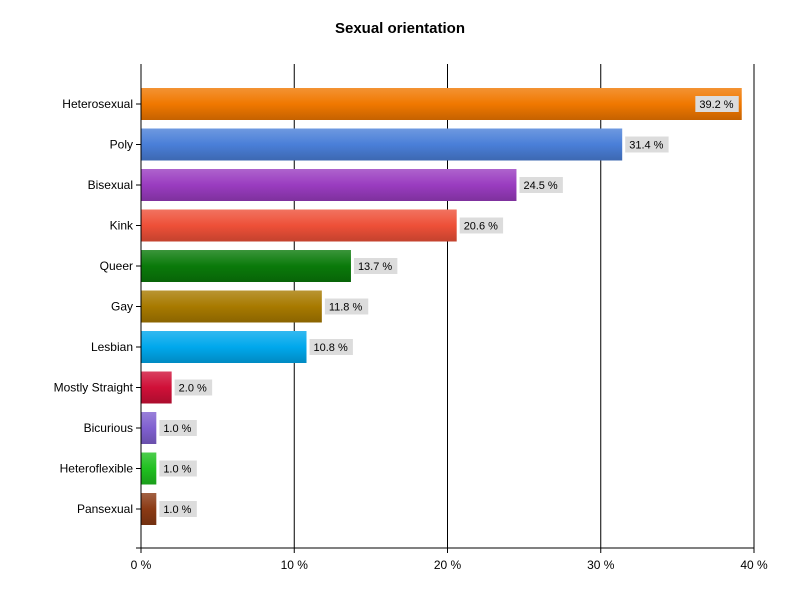 This screenshot has height=600, width=800. Describe the element at coordinates (122, 226) in the screenshot. I see `category-label: Kink` at that location.